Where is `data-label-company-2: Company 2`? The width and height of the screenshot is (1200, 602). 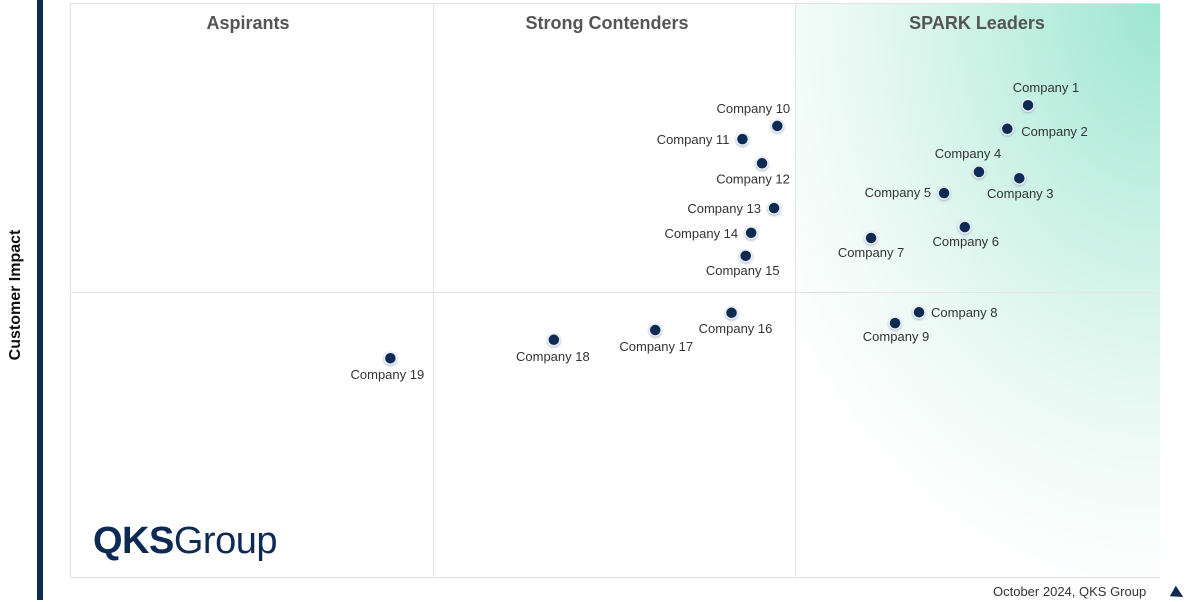 data-label-company-2: Company 2 is located at coordinates (1054, 131).